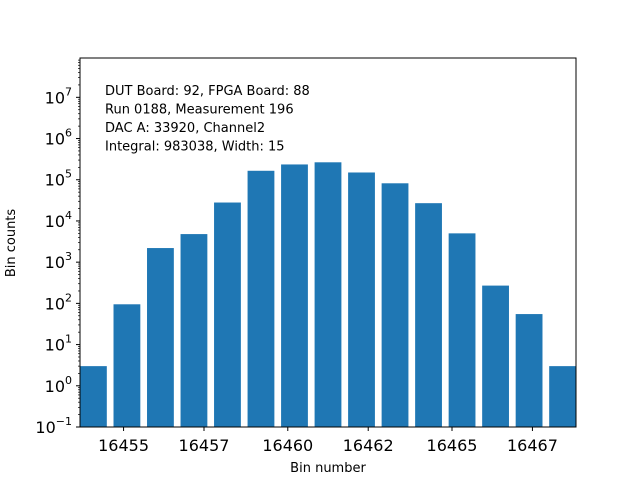  What do you see at coordinates (185, 128) in the screenshot?
I see `annotation-line: DAC A: 33920, Channel2` at bounding box center [185, 128].